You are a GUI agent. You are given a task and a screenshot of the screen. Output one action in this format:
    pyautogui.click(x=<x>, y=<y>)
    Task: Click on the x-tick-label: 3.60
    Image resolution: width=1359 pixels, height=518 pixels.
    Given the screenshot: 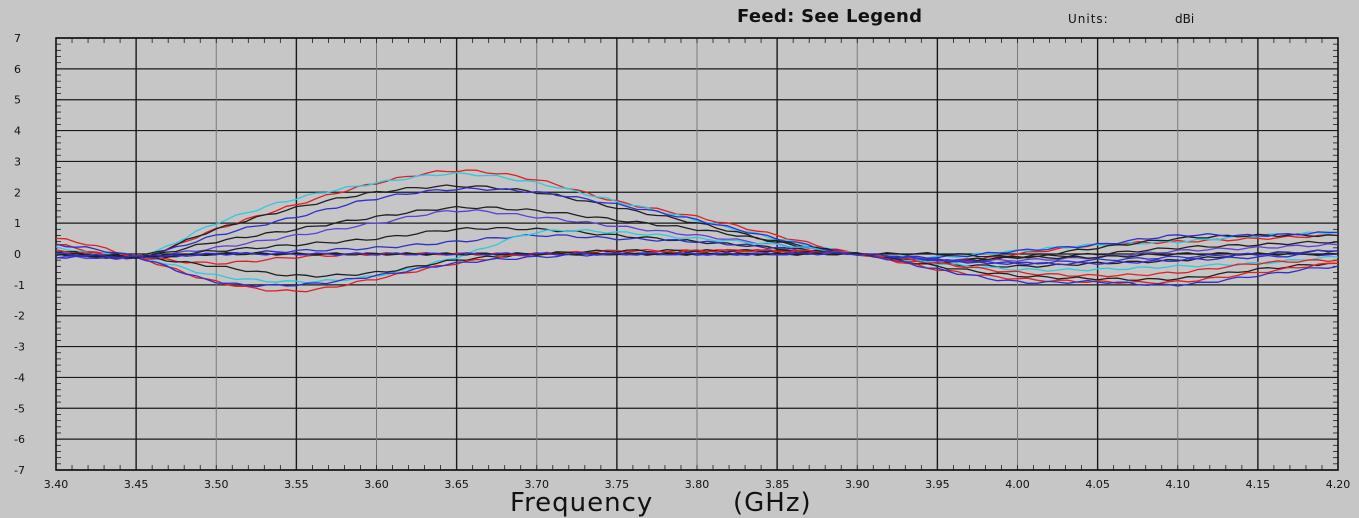 What is the action you would take?
    pyautogui.click(x=376, y=484)
    